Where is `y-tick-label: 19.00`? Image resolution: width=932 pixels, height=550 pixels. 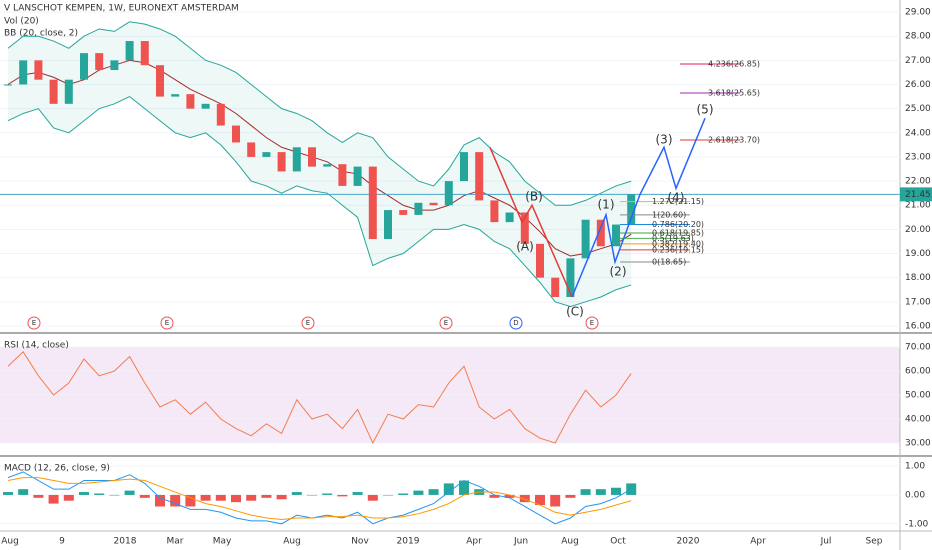 y-tick-label: 19.00 is located at coordinates (918, 254).